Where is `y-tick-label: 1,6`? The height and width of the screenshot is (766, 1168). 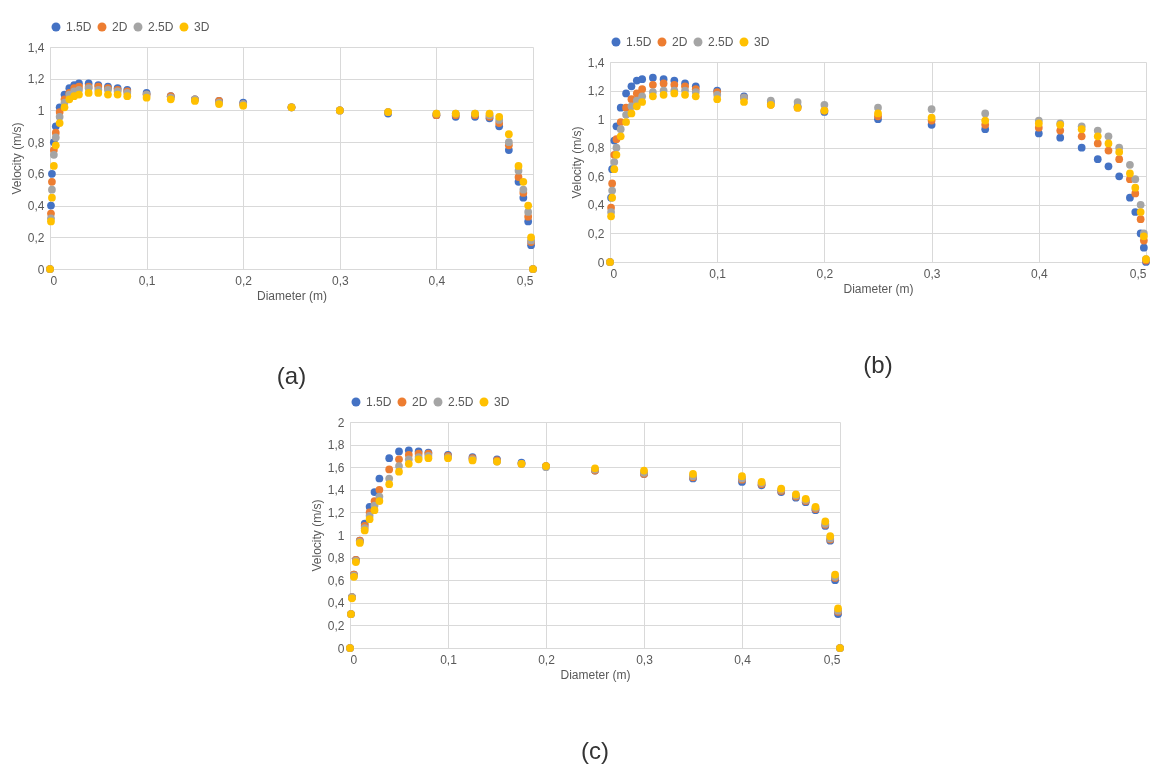
y-tick-label: 1,6 is located at coordinates (336, 467).